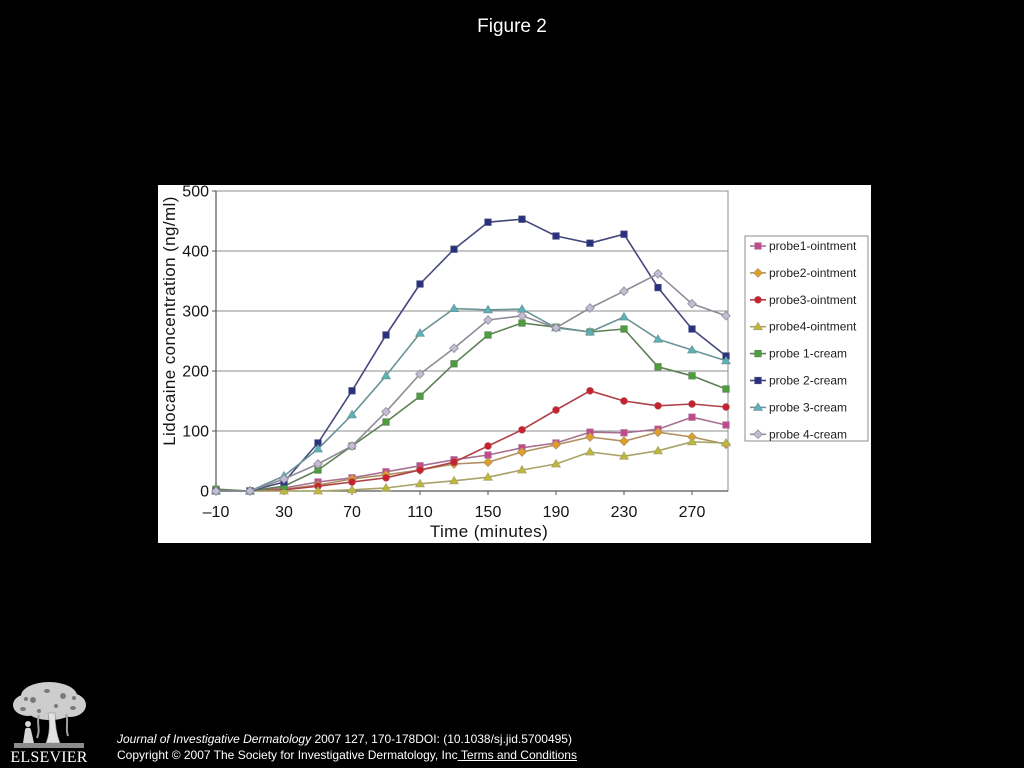  What do you see at coordinates (49, 715) in the screenshot?
I see `elsevier-tree-emblem` at bounding box center [49, 715].